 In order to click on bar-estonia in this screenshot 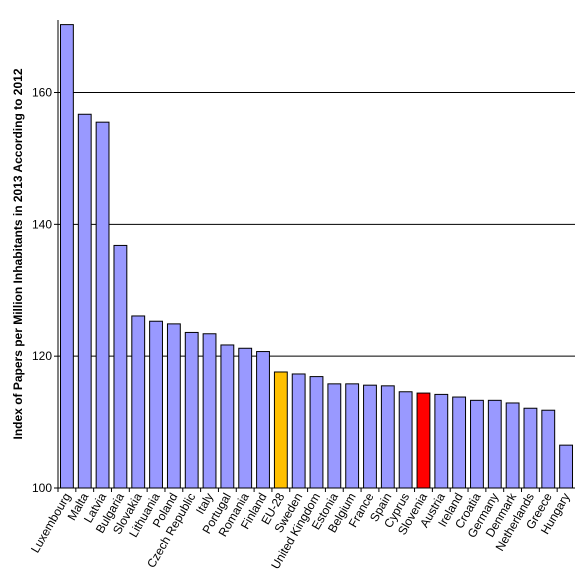, I will do `click(334, 436)`.